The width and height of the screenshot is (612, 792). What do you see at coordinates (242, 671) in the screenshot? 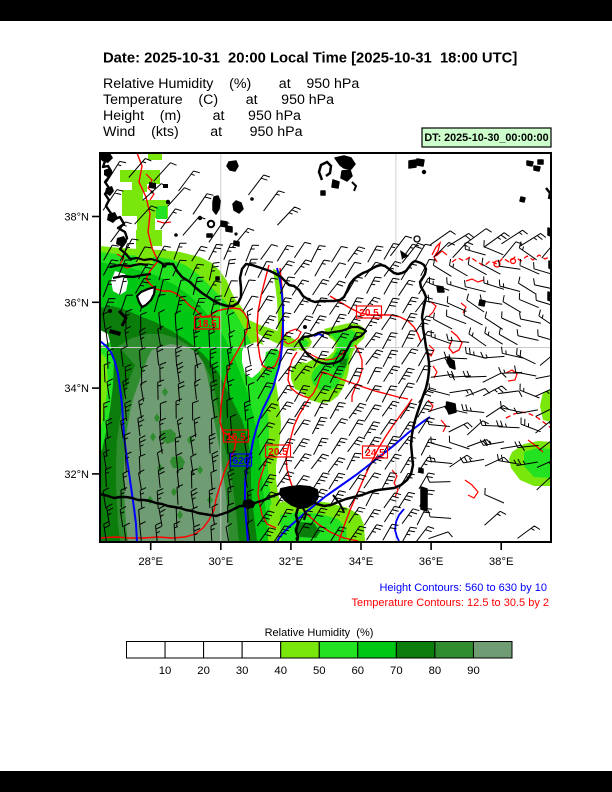
I see `svg-text: 30` at bounding box center [242, 671].